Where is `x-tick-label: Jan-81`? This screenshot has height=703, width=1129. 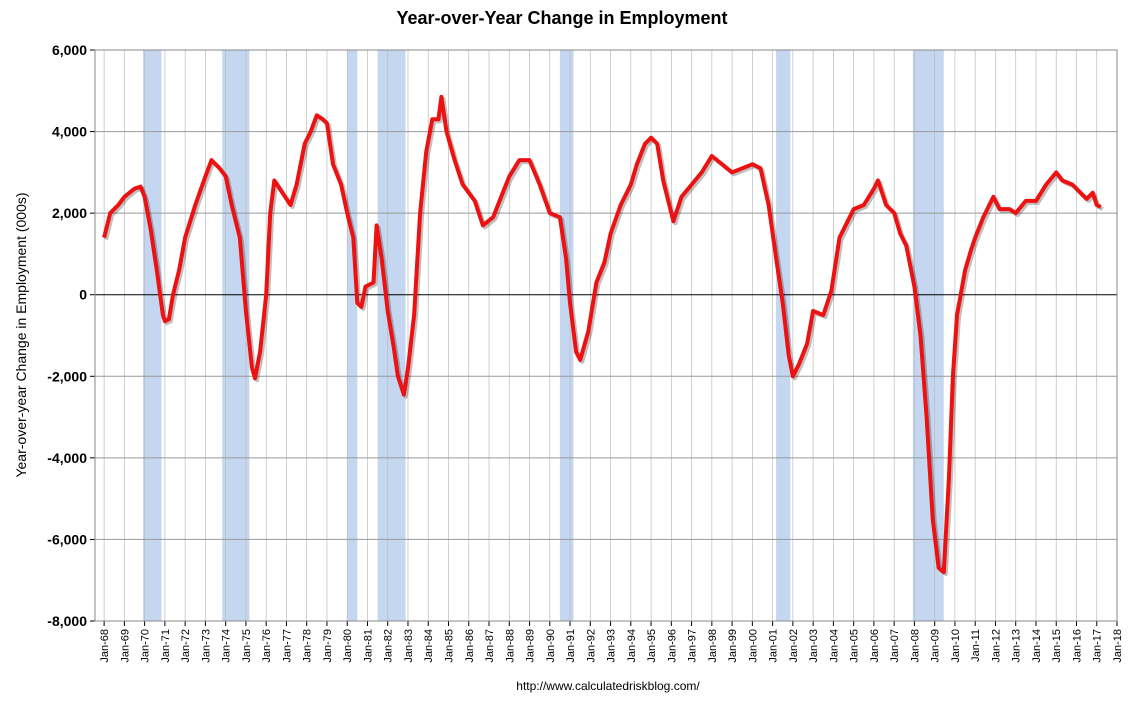 x-tick-label: Jan-81 is located at coordinates (368, 646).